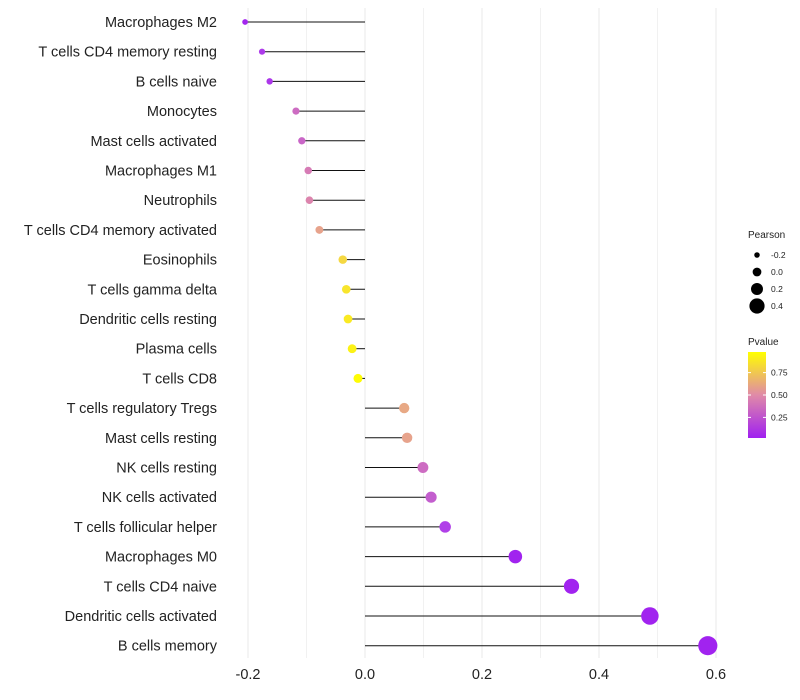  Describe the element at coordinates (166, 469) in the screenshot. I see `category-label: NK cells resting` at that location.